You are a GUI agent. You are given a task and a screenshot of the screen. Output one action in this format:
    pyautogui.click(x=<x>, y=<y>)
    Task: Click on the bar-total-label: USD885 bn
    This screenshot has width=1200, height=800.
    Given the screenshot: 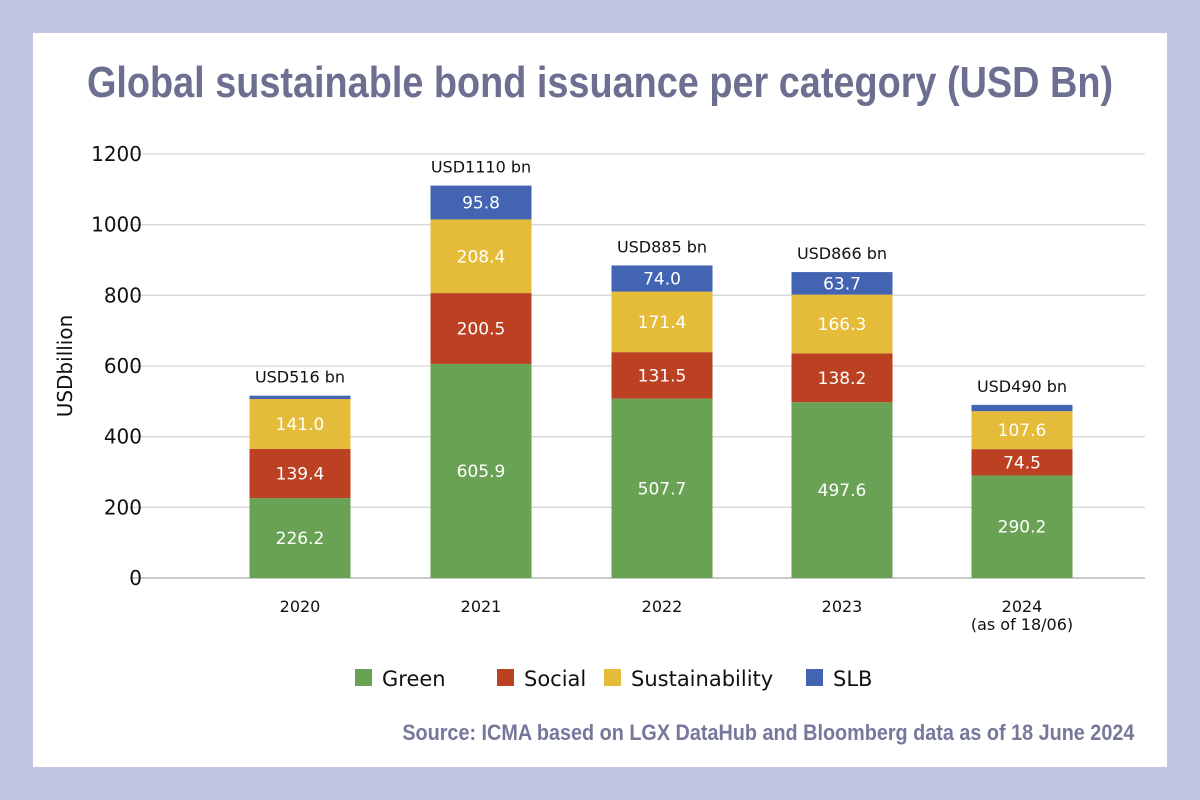 What is the action you would take?
    pyautogui.click(x=662, y=246)
    